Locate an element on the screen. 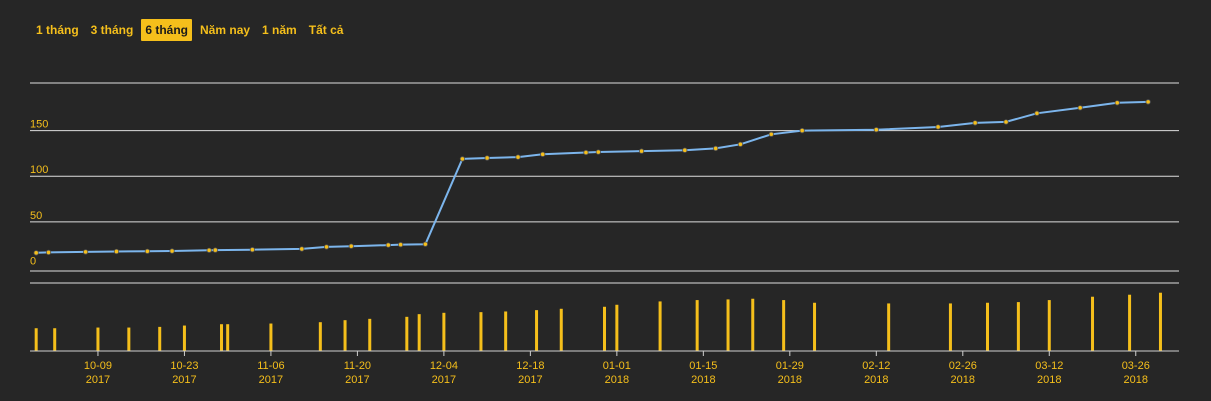 The image size is (1211, 401). volume-bars is located at coordinates (604, 322).